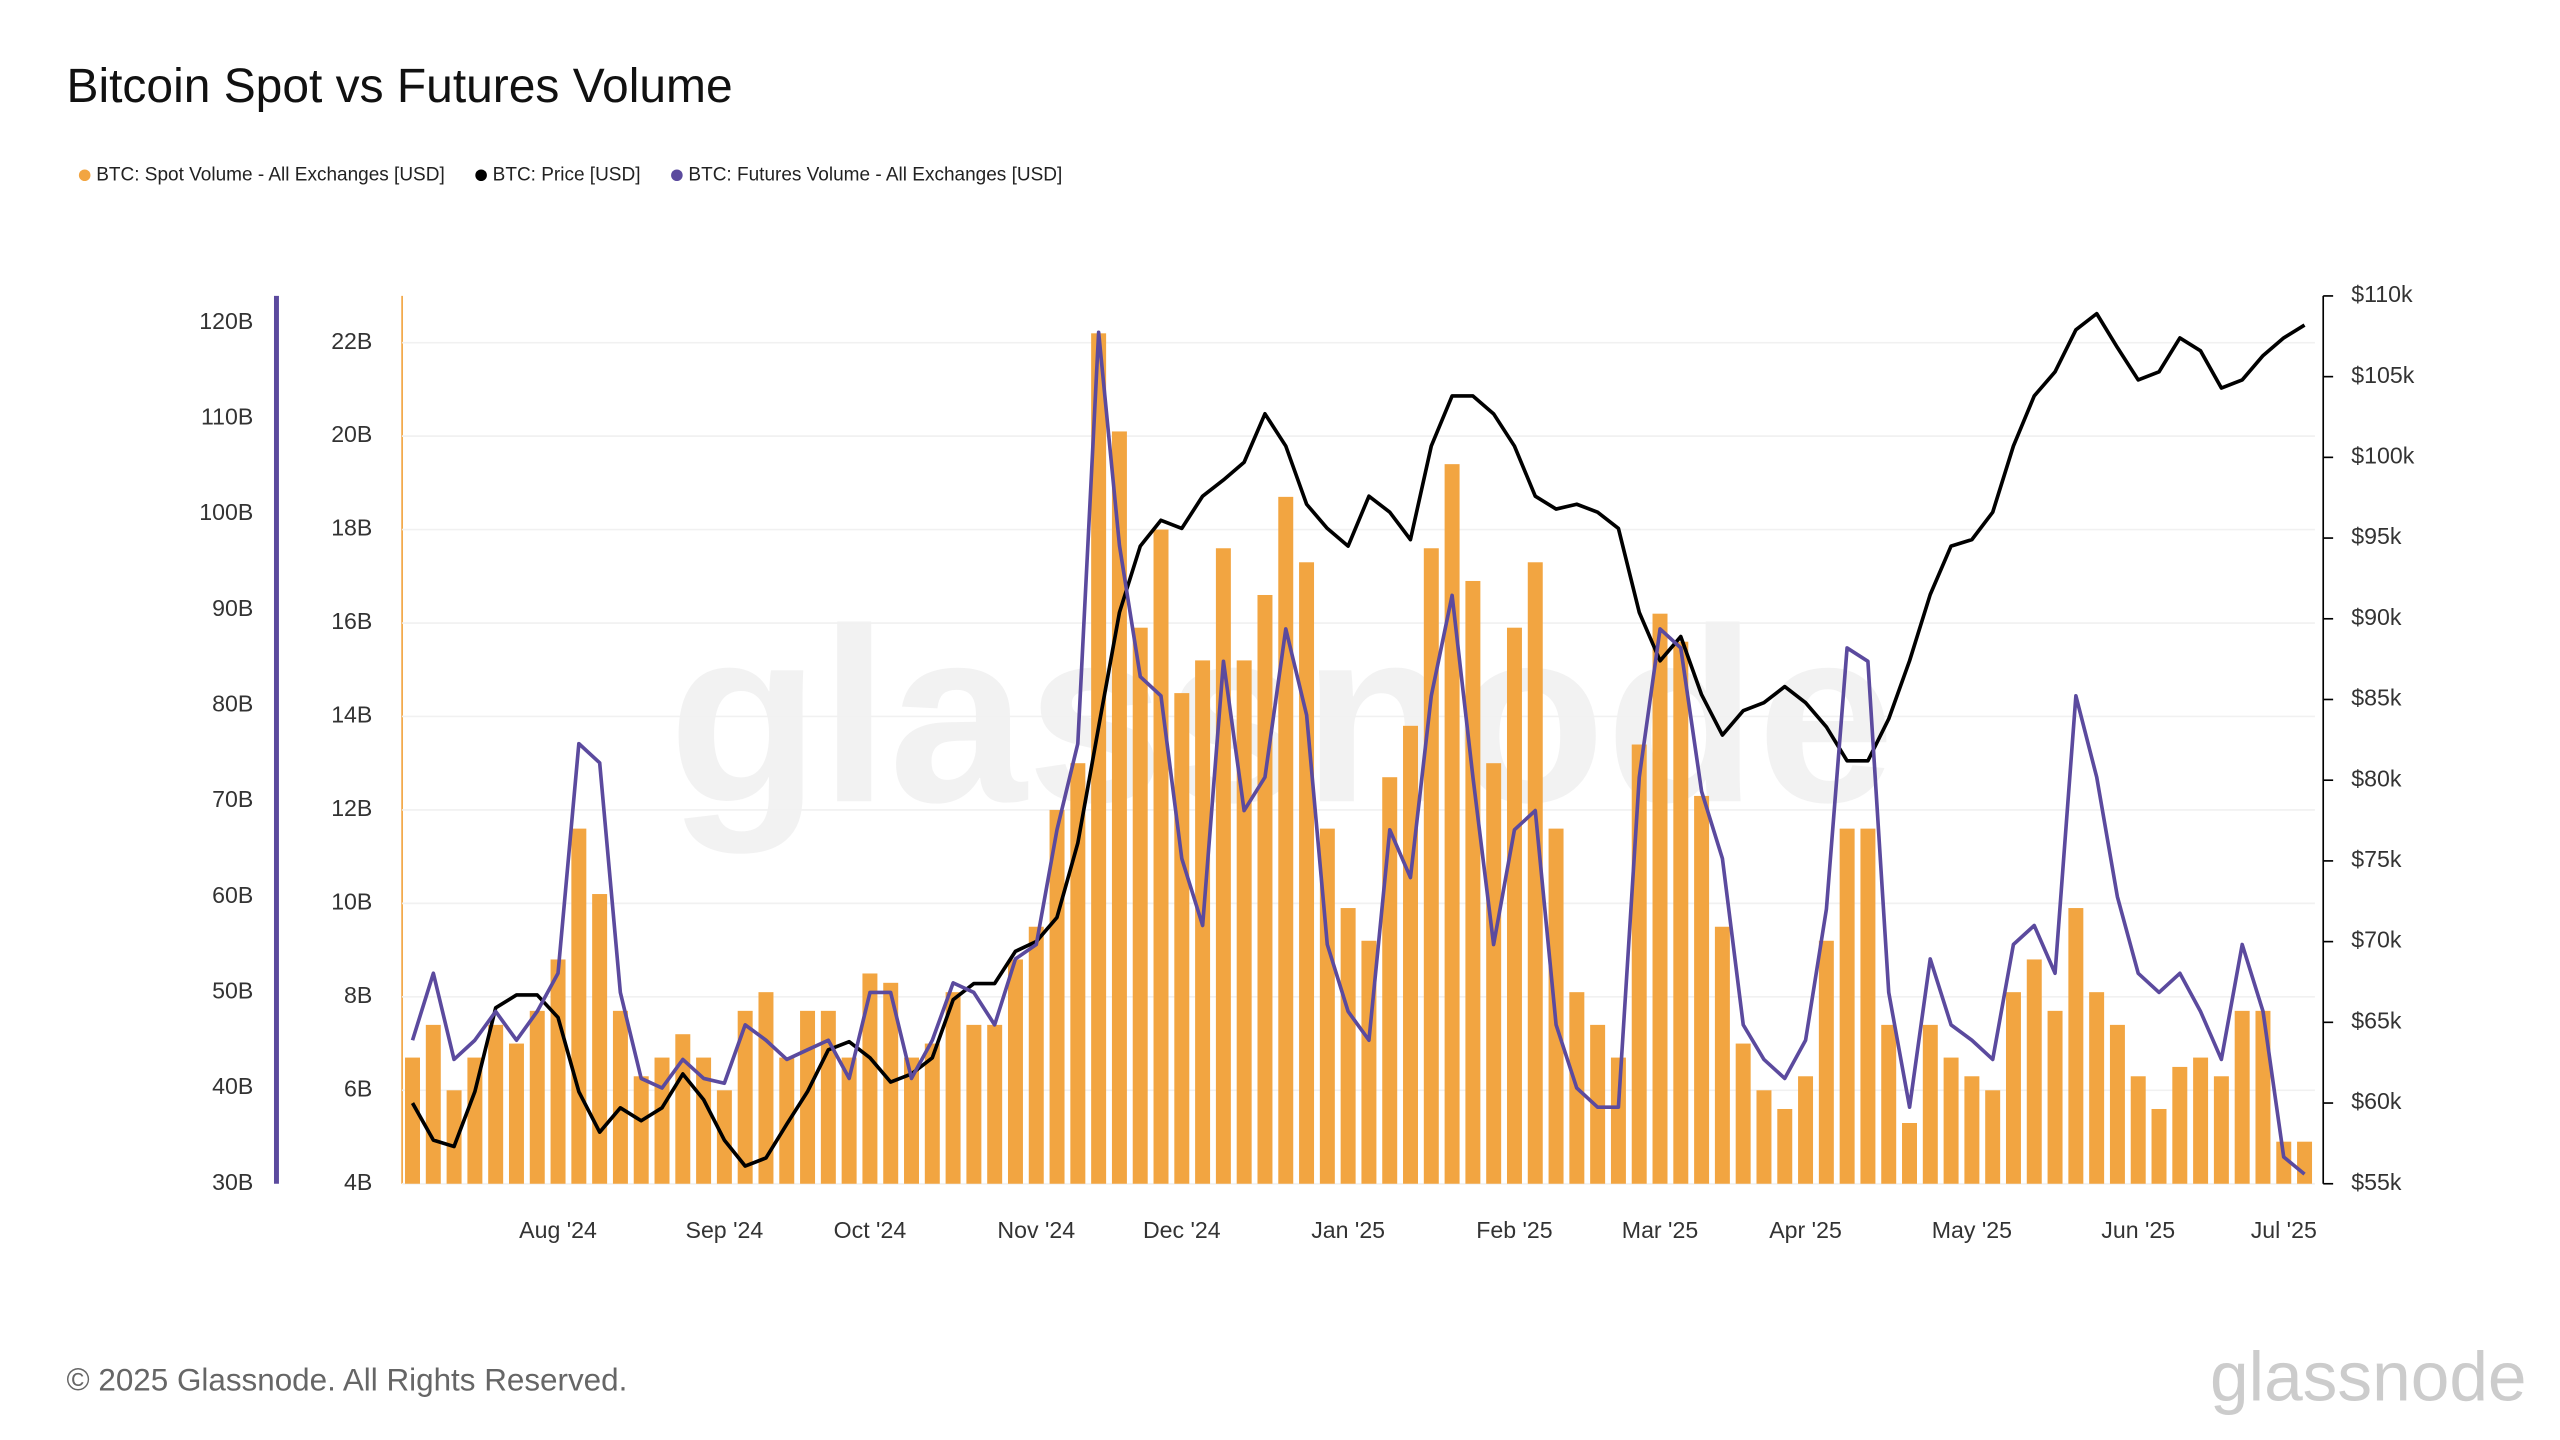 This screenshot has height=1440, width=2560. What do you see at coordinates (1348, 1230) in the screenshot?
I see `x-tick-label: Jan '25` at bounding box center [1348, 1230].